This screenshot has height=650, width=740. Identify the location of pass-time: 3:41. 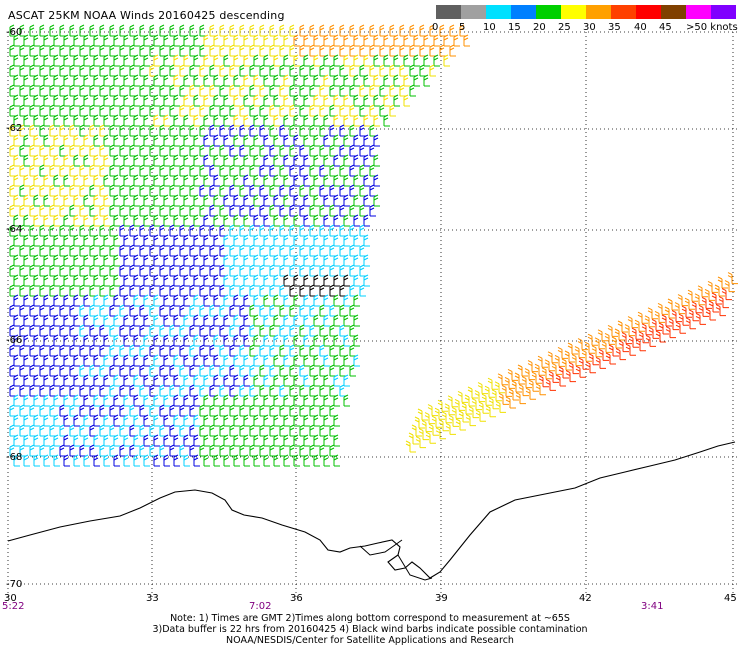
(652, 606).